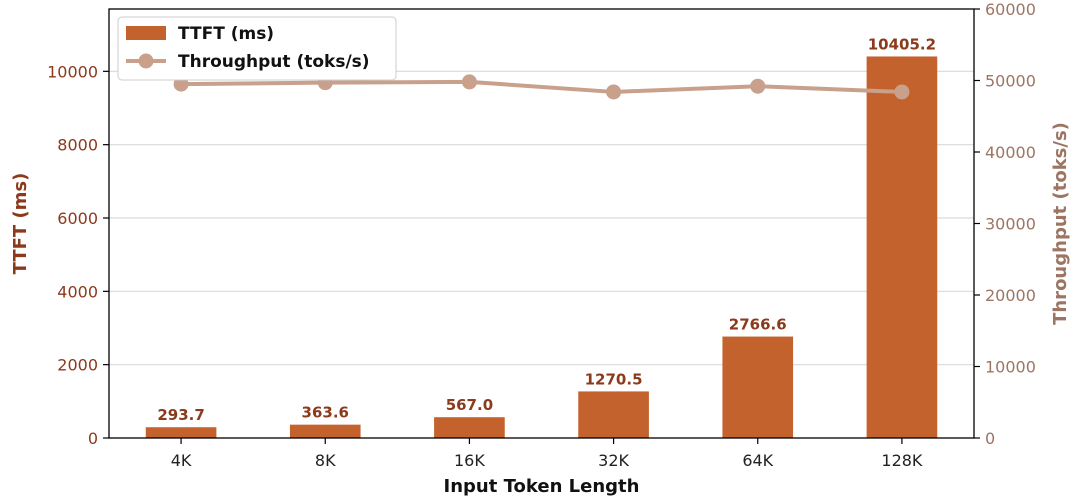  I want to click on x-tick-label: 128K, so click(902, 460).